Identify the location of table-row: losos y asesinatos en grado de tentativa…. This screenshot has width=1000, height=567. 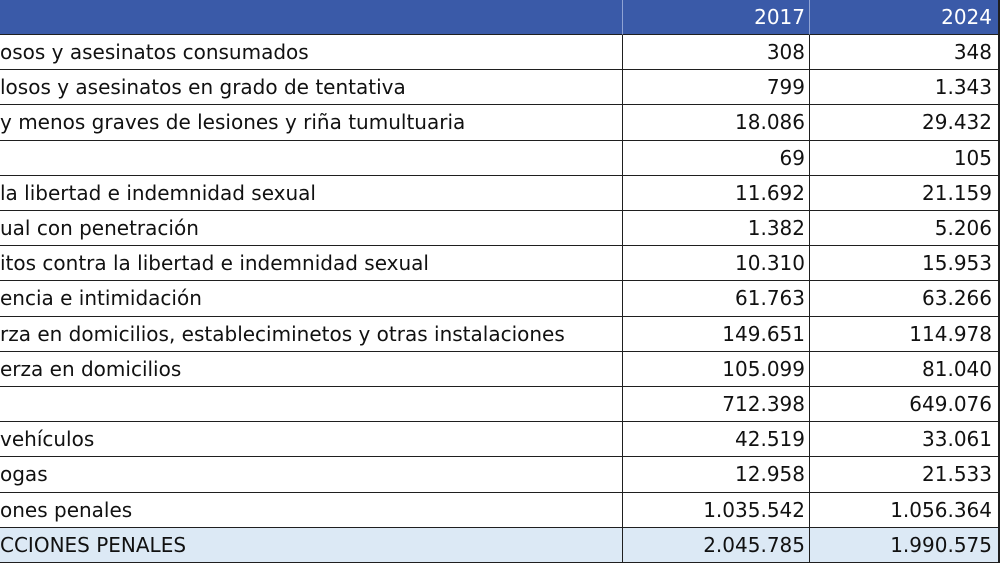
(500, 88).